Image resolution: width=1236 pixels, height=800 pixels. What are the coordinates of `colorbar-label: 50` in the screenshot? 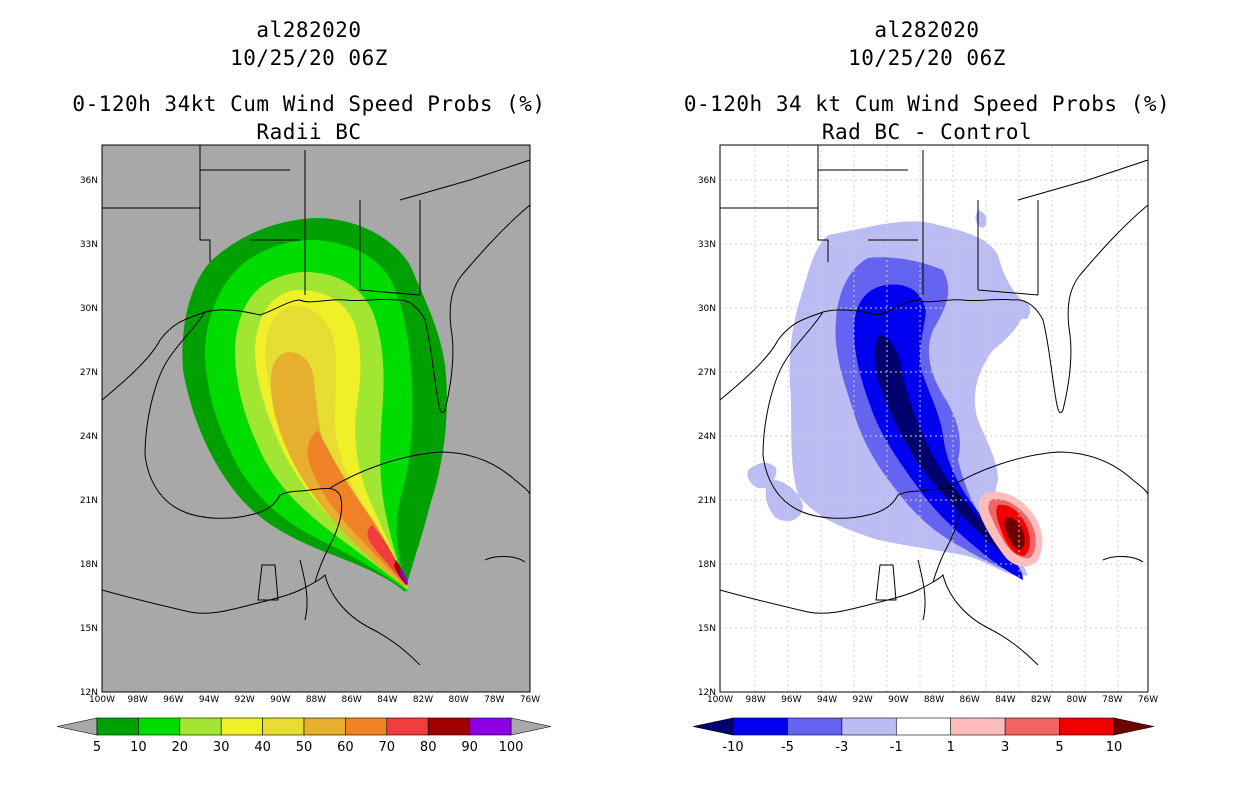 It's located at (304, 747).